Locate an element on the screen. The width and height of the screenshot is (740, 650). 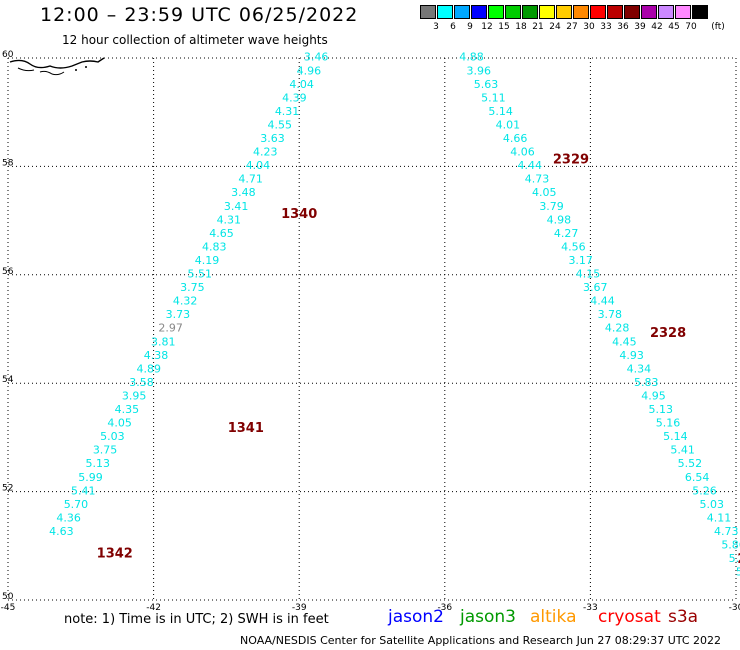
wave-height-value: 4.15 is located at coordinates (588, 274).